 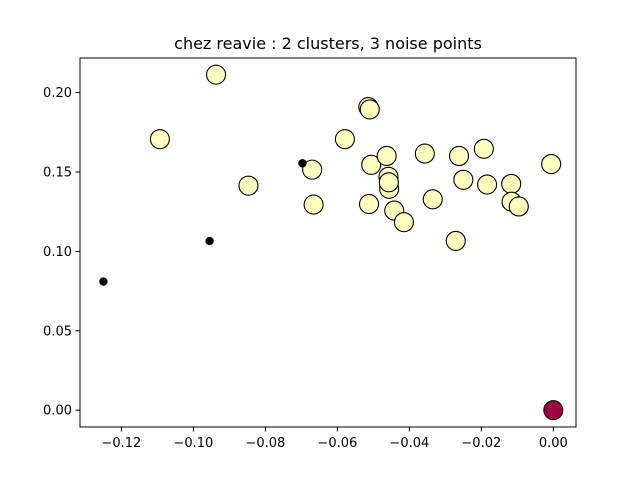 I want to click on x-tick-label-1: −0.10, so click(x=193, y=443).